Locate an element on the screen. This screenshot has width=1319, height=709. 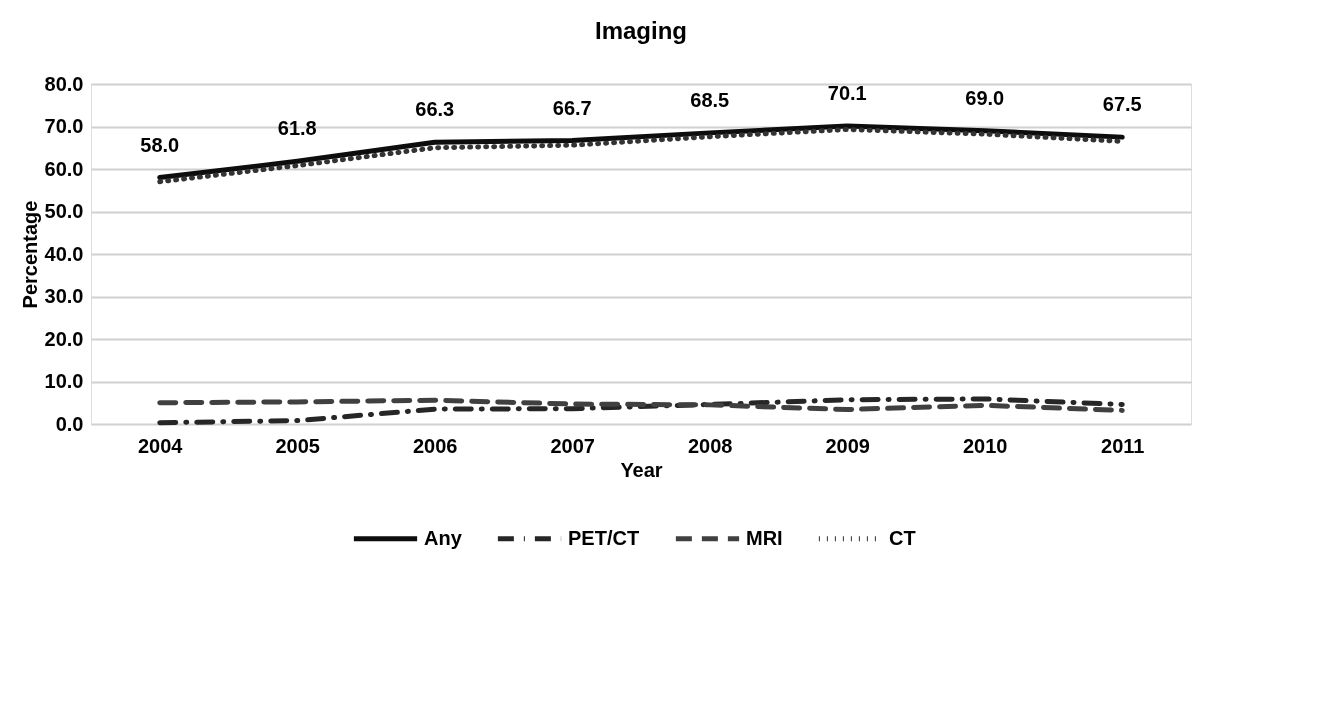
x-tick-label: 2007 is located at coordinates (572, 445).